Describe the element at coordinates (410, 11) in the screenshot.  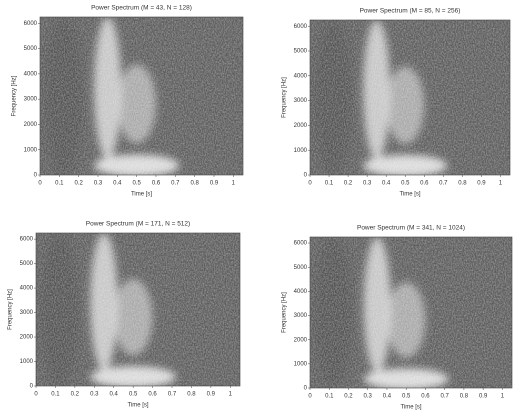
I see `chart-title: Power Spectrum (M = 85, N = 256)` at that location.